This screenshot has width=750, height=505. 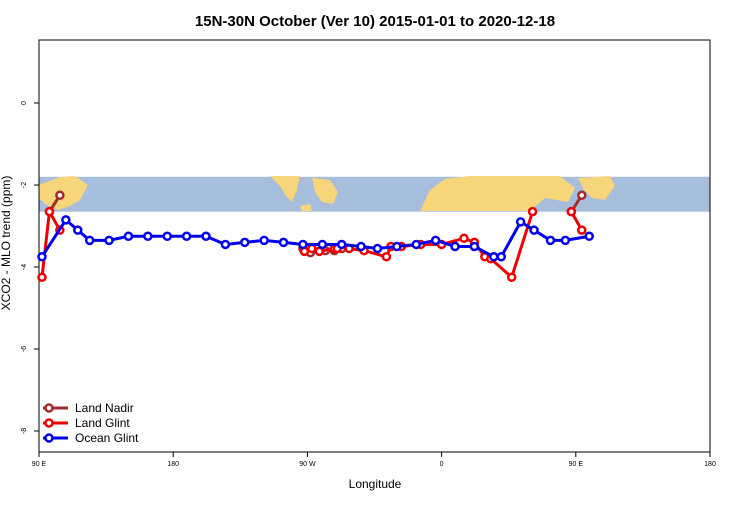 I want to click on legend-item-land-glint: Land Glint, so click(x=86, y=423).